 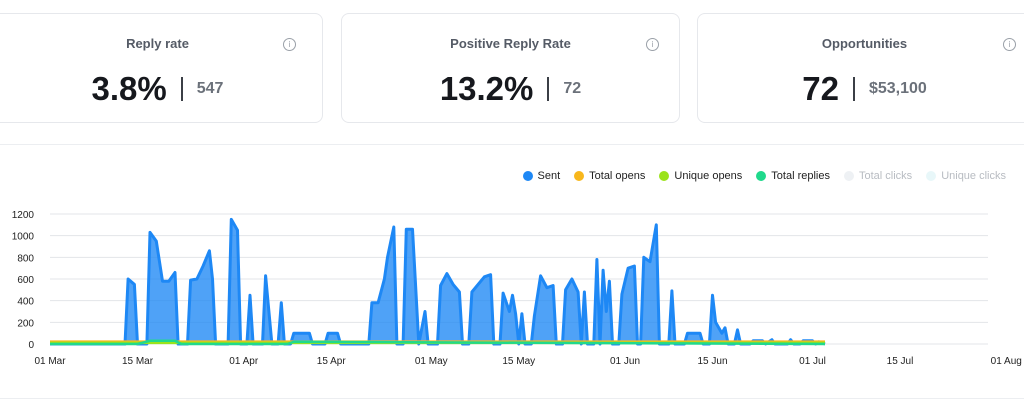 What do you see at coordinates (886, 176) in the screenshot?
I see `legend-label: Total clicks` at bounding box center [886, 176].